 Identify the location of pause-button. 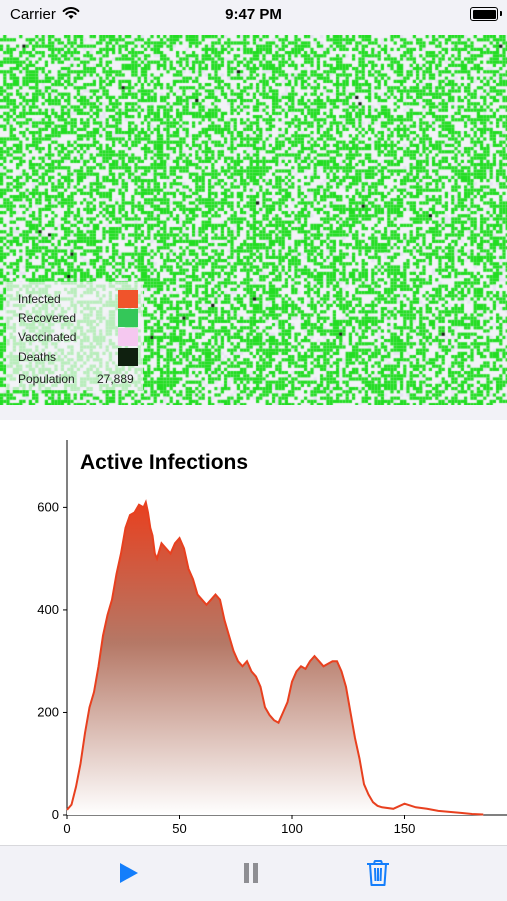
(251, 873).